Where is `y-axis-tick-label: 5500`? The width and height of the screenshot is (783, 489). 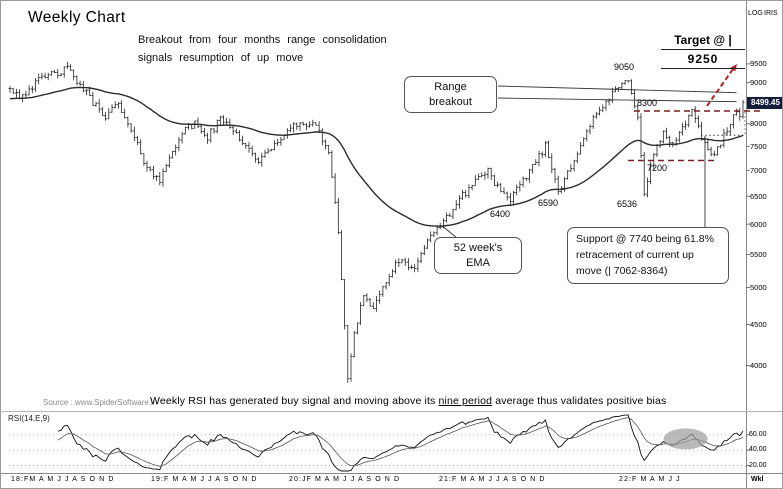
y-axis-tick-label: 5500 is located at coordinates (758, 254).